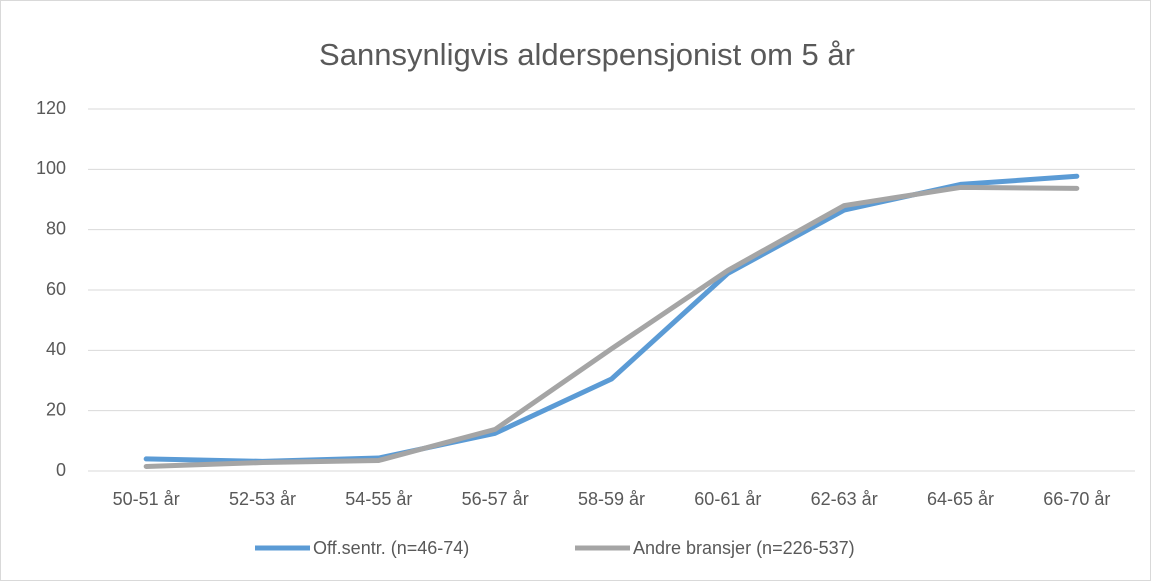 This screenshot has height=586, width=1151. What do you see at coordinates (56, 228) in the screenshot?
I see `y-tick-label: 80` at bounding box center [56, 228].